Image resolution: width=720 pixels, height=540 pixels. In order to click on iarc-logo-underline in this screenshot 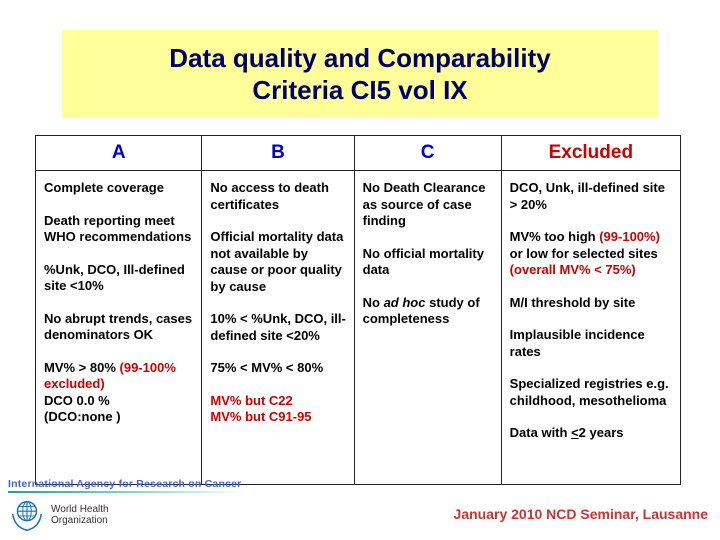, I will do `click(127, 492)`.